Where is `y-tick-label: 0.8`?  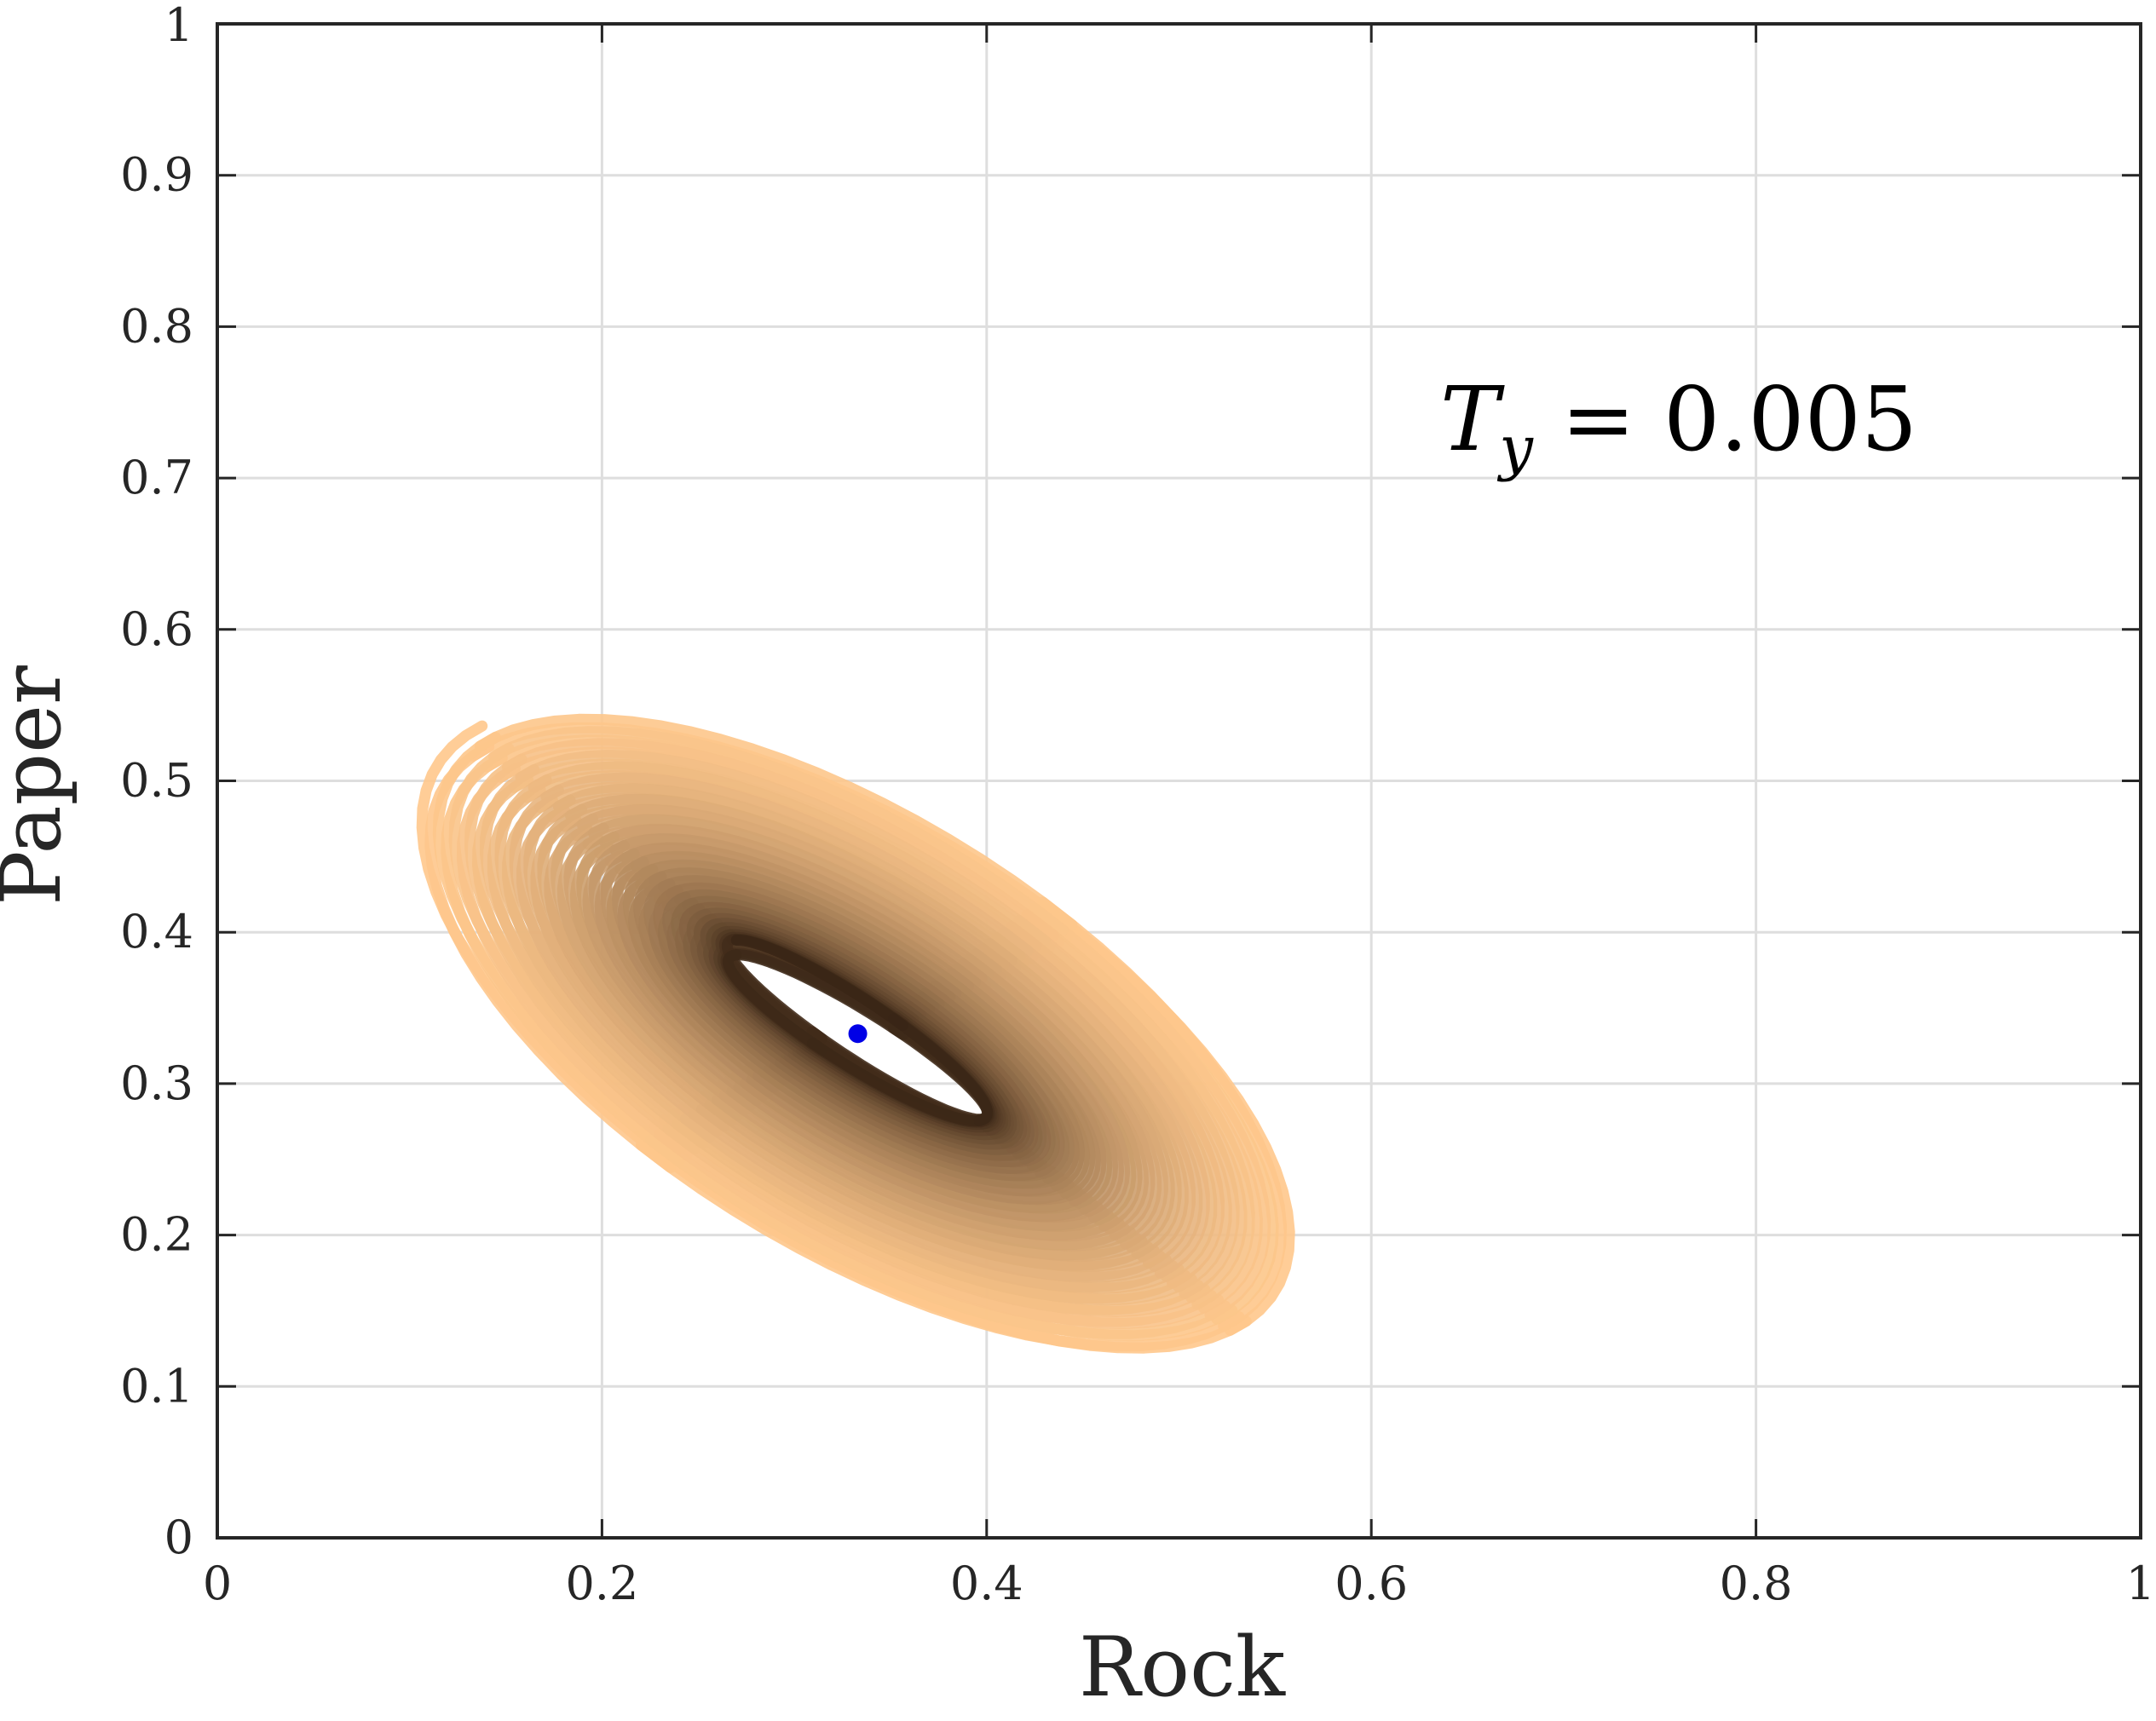 y-tick-label: 0.8 is located at coordinates (156, 326).